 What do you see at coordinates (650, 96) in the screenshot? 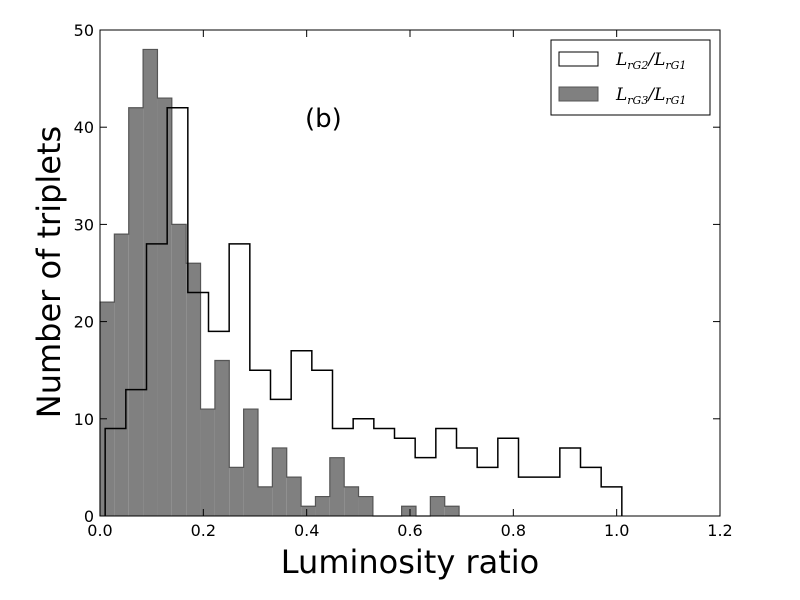
I see `legend-label-series-2: LrG3/LrG1` at bounding box center [650, 96].